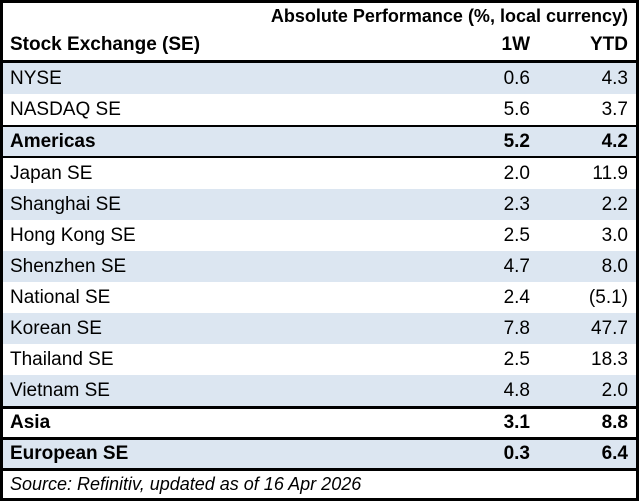  What do you see at coordinates (609, 44) in the screenshot?
I see `header-ytd: YTD` at bounding box center [609, 44].